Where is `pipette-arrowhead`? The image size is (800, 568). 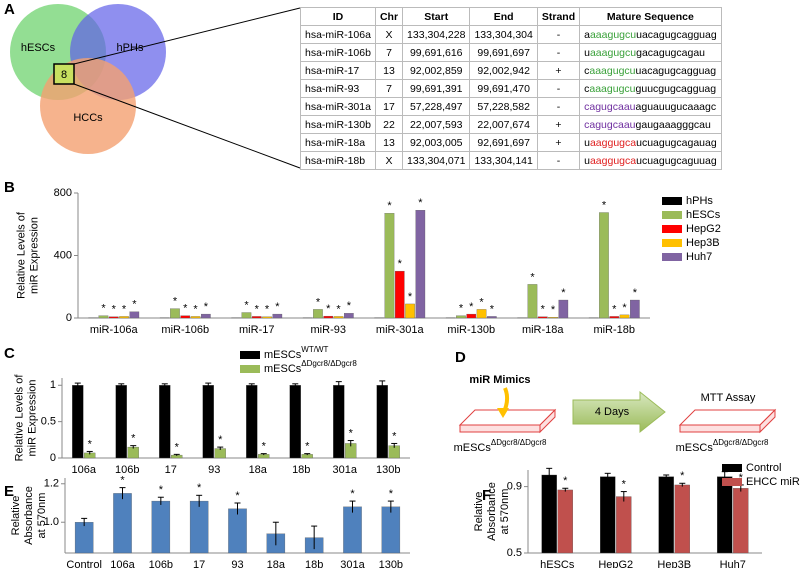
pipette-arrowhead is located at coordinates (503, 413).